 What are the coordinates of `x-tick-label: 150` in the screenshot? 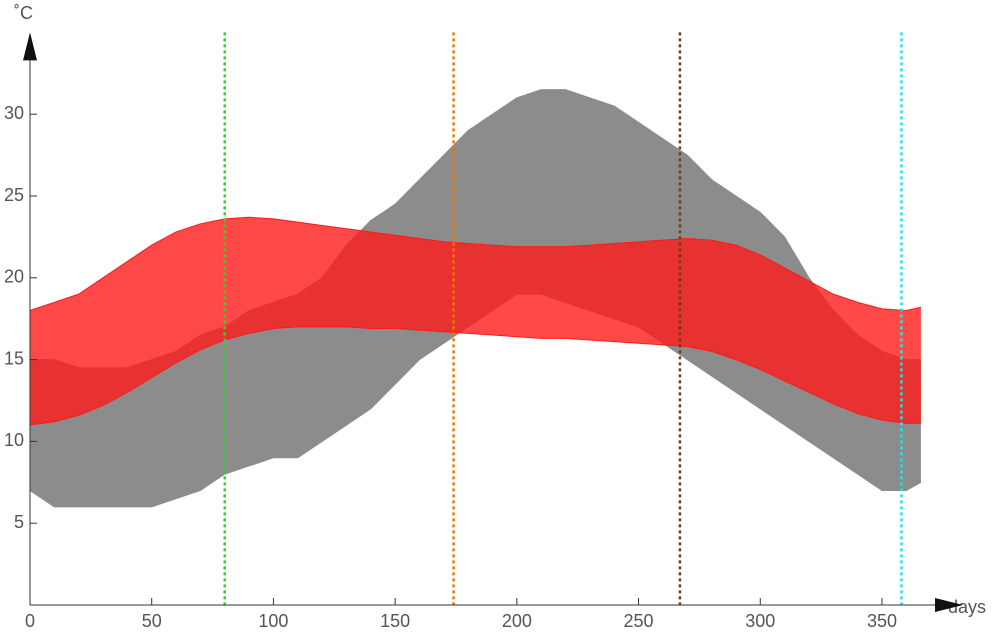 It's located at (395, 621).